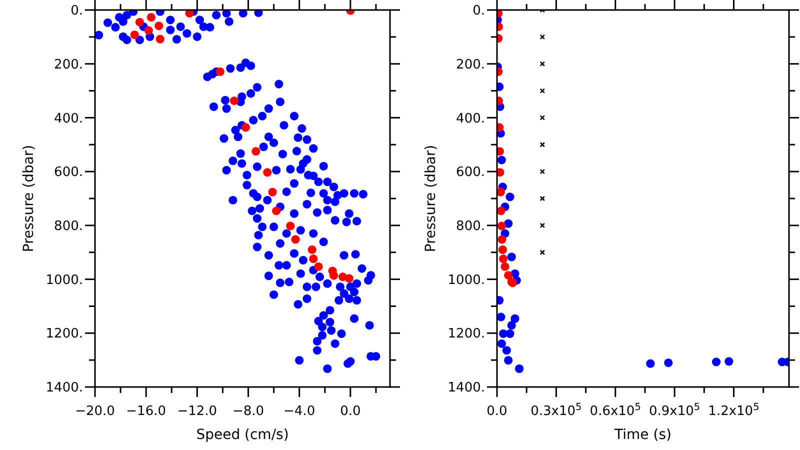 The height and width of the screenshot is (450, 800). What do you see at coordinates (615, 410) in the screenshot?
I see `x-tick-label: 0.6x10$^{5}$` at bounding box center [615, 410].